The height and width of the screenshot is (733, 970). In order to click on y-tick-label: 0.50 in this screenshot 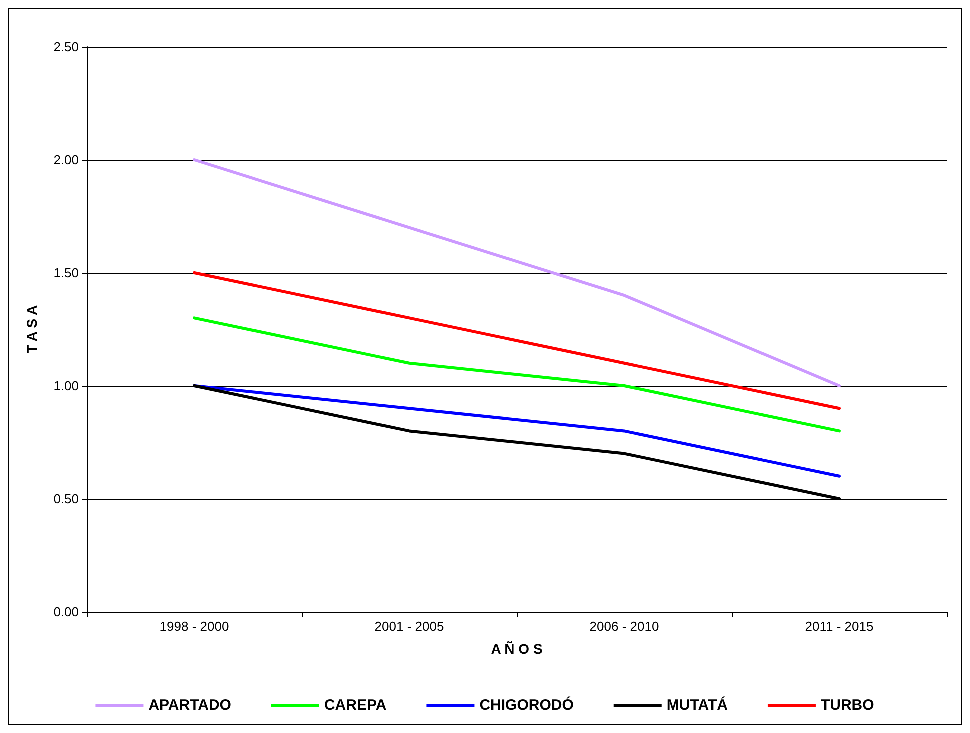, I will do `click(66, 499)`.